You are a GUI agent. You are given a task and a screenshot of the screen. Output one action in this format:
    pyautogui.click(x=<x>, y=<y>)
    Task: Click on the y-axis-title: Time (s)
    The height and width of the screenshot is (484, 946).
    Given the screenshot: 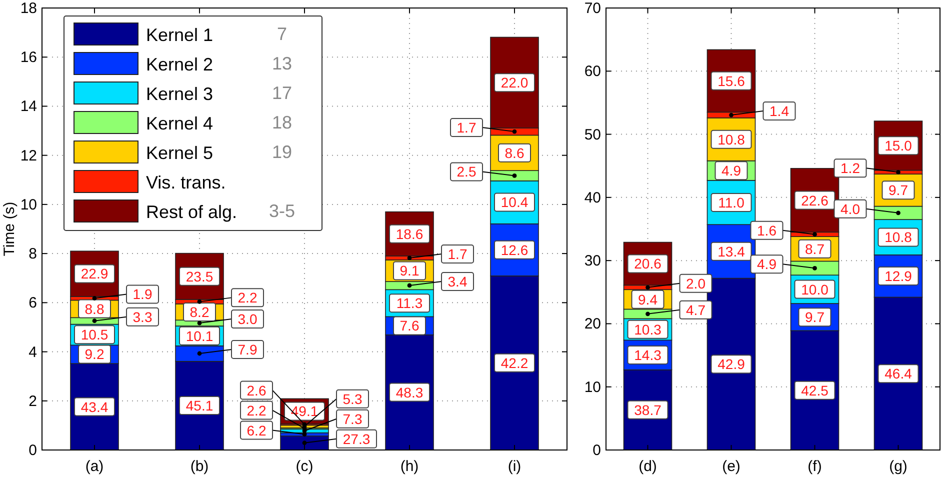 What is the action you would take?
    pyautogui.click(x=9, y=229)
    